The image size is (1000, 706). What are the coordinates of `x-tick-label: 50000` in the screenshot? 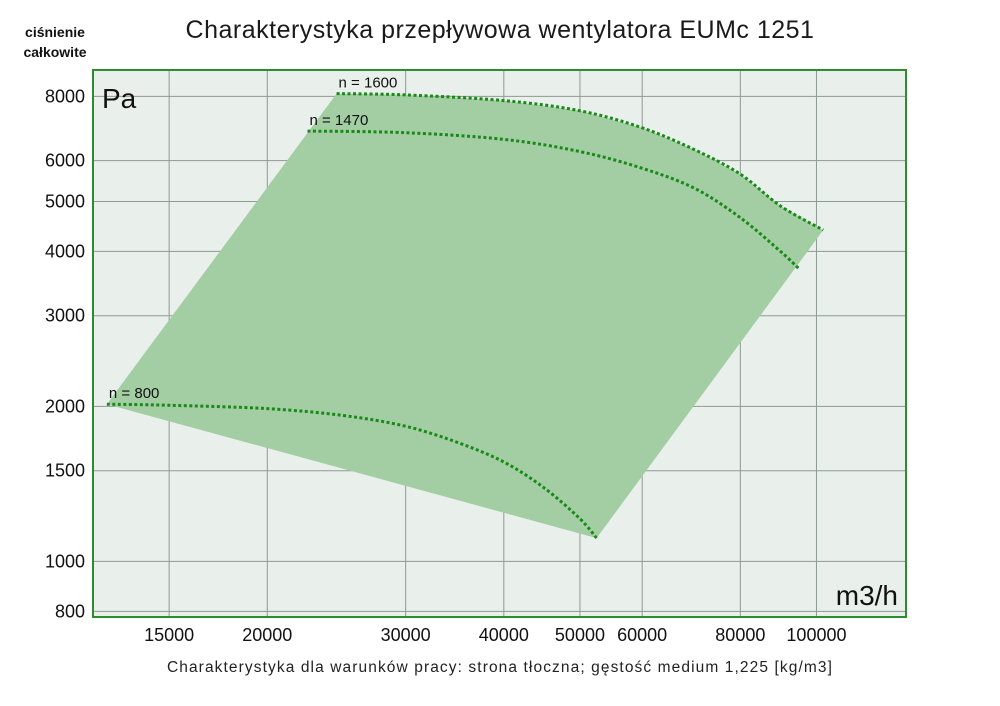 It's located at (580, 635).